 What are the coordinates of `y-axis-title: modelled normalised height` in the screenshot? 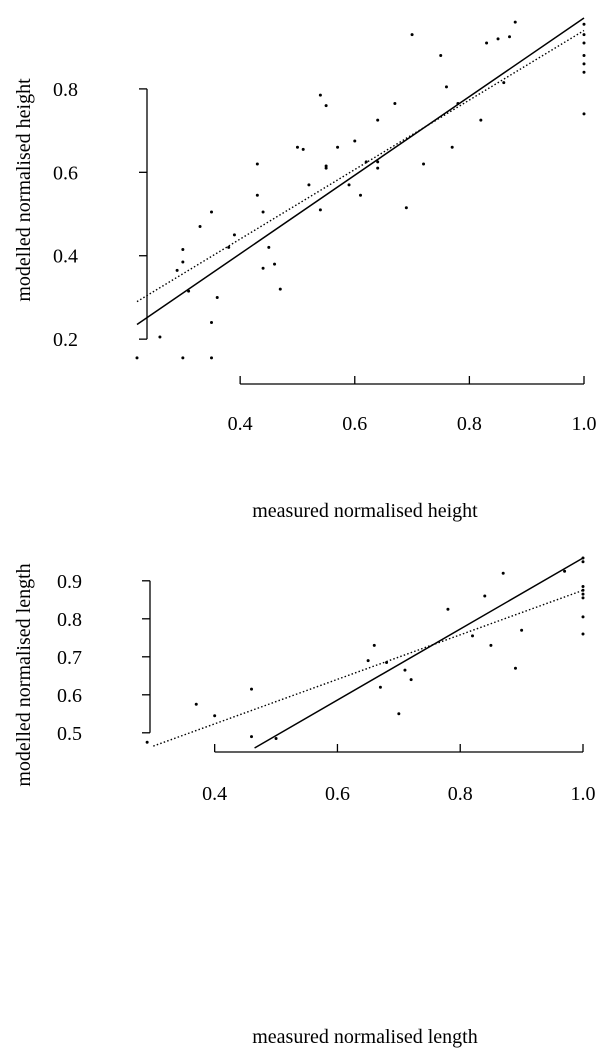 It's located at (24, 190).